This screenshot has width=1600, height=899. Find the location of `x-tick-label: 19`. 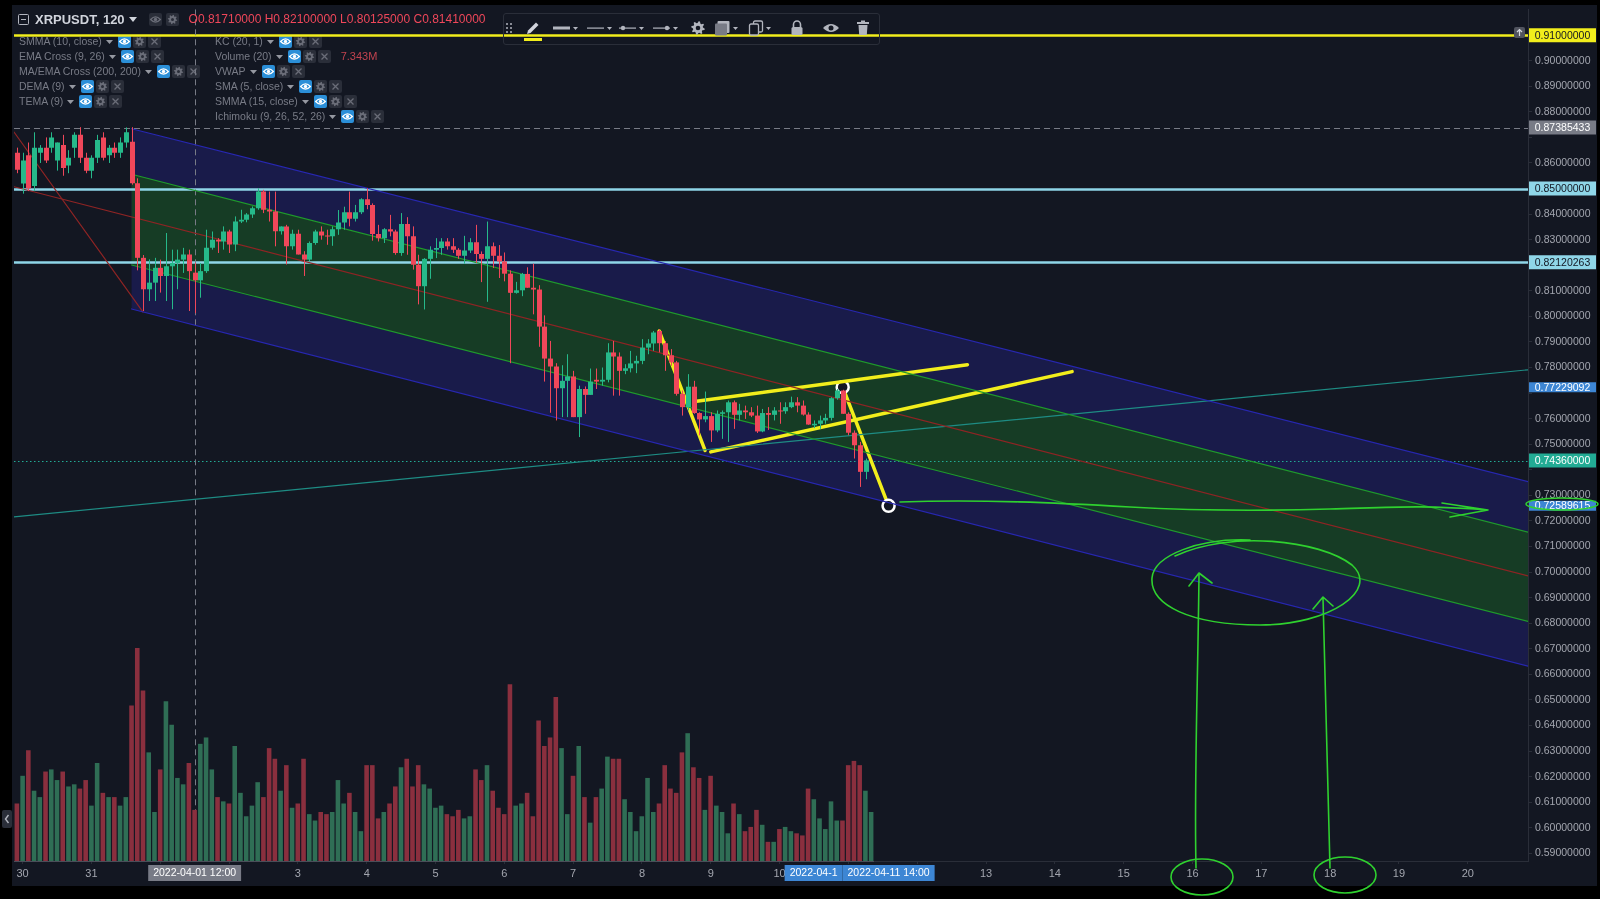

x-tick-label: 19 is located at coordinates (1399, 872).